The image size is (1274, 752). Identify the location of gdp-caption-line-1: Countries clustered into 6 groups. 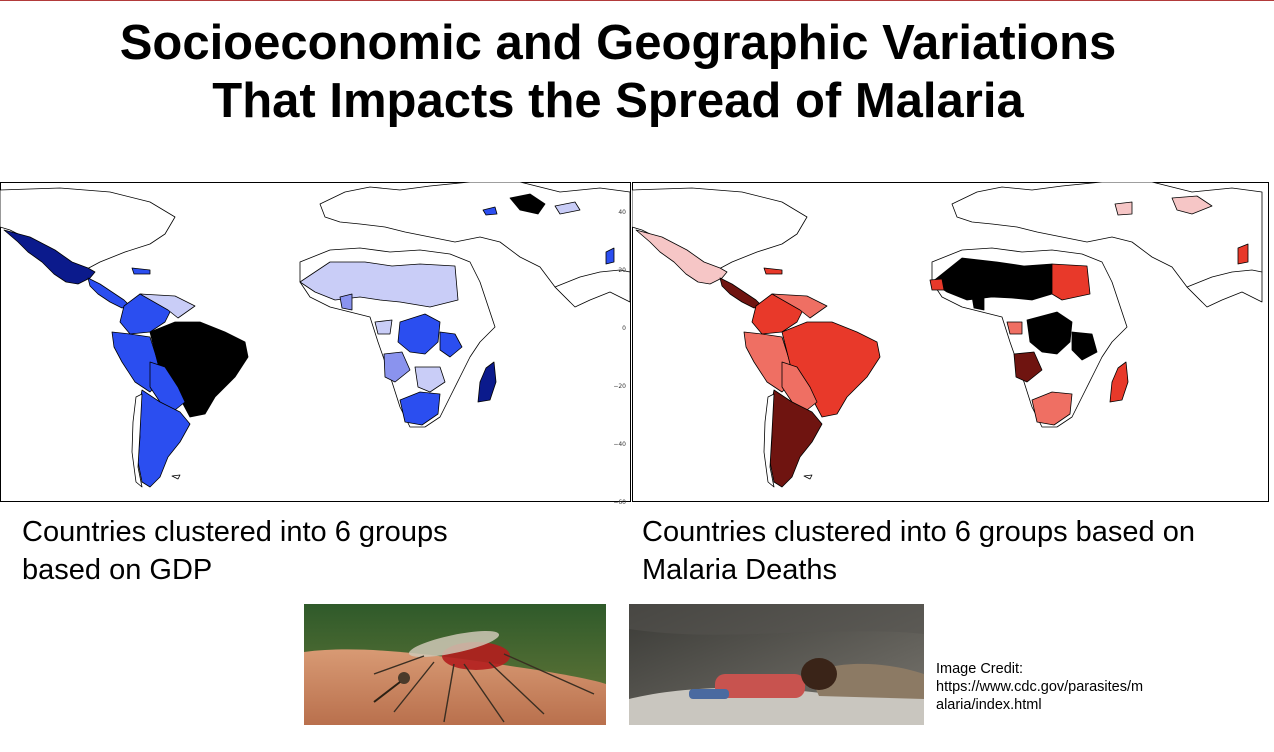
(235, 532).